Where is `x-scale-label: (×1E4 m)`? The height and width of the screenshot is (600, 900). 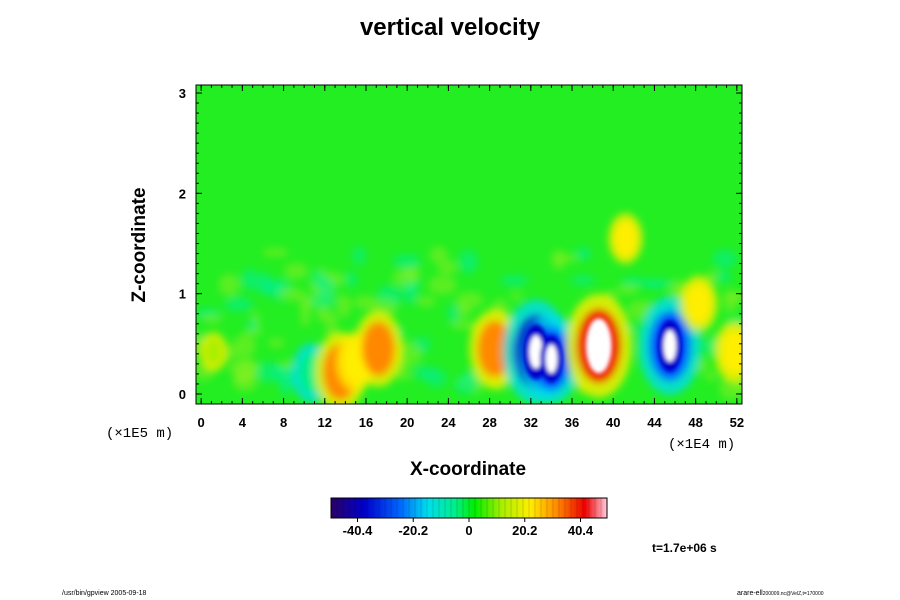
x-scale-label: (×1E4 m) is located at coordinates (702, 445).